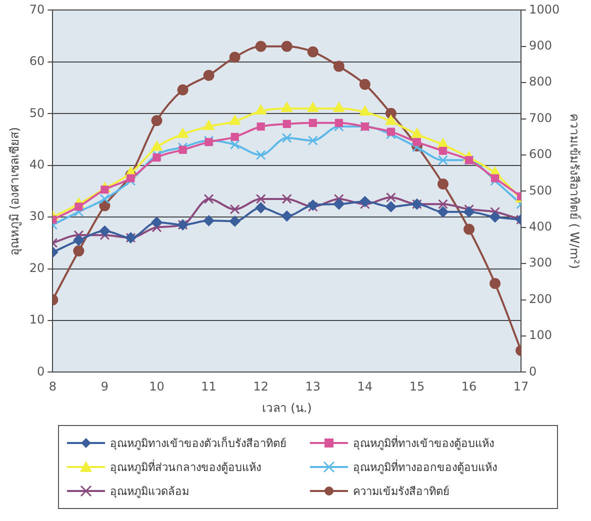 This screenshot has height=521, width=591. Describe the element at coordinates (104, 387) in the screenshot. I see `x-tick-label: 9` at that location.